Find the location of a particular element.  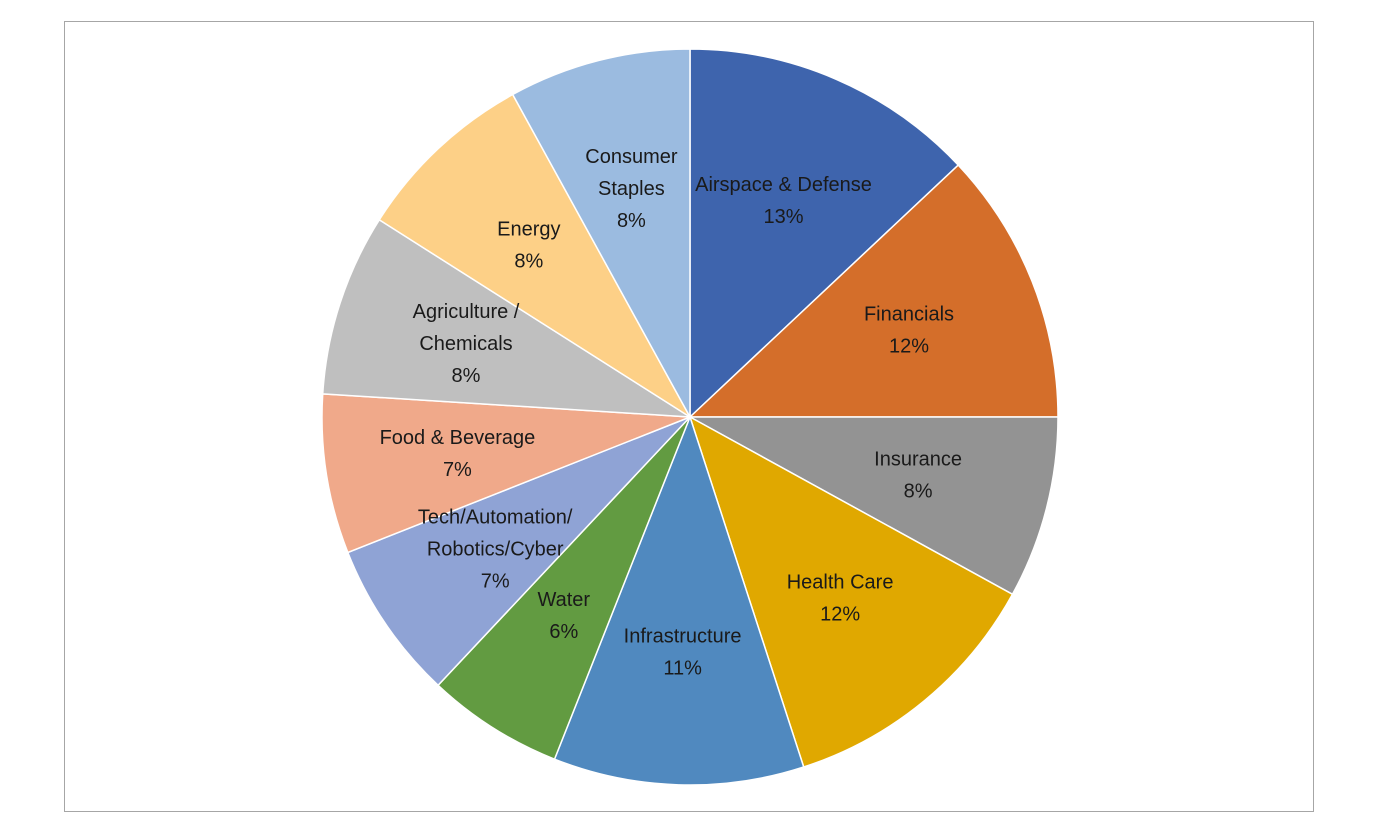

pie-slice-energy is located at coordinates (534, 255).